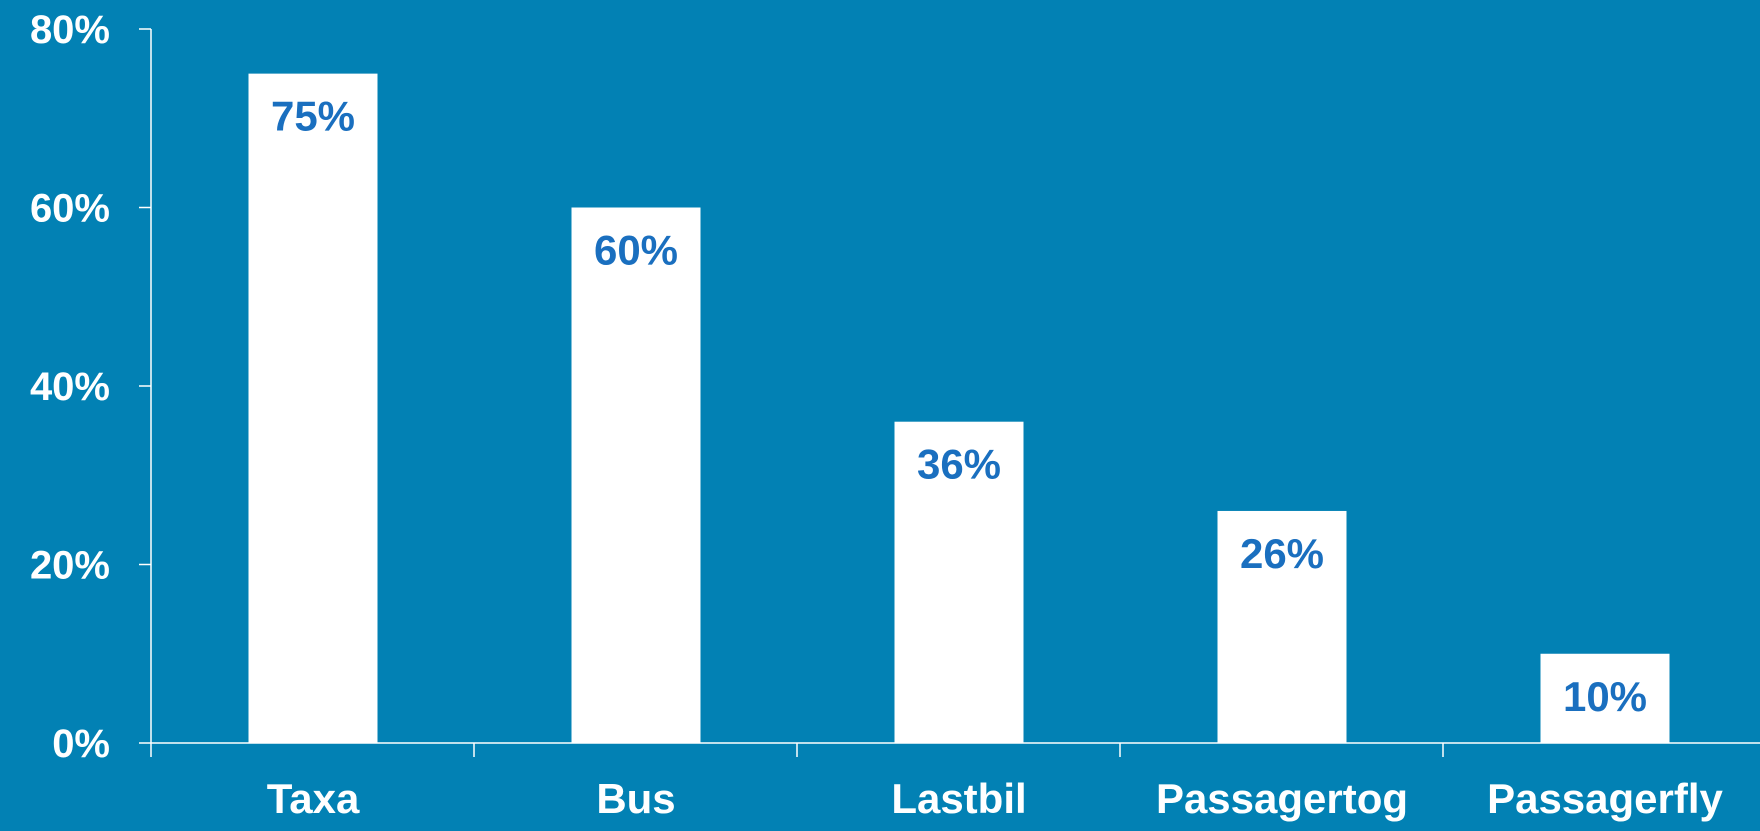 The image size is (1760, 831). Describe the element at coordinates (1605, 798) in the screenshot. I see `x-category-label: Passagerfly` at that location.